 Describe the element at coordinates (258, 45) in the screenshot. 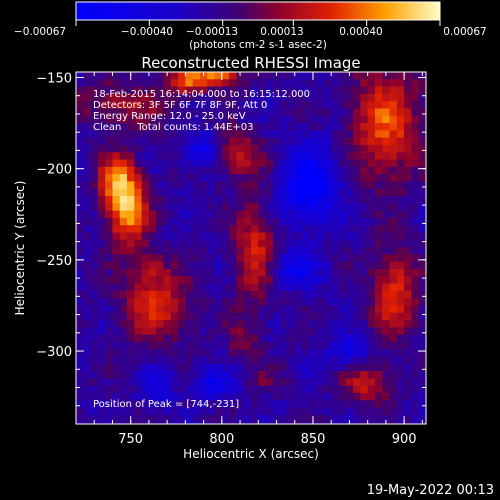

I see `colorbar-units-label: (photons cm-2 s-1 asec-2)` at that location.